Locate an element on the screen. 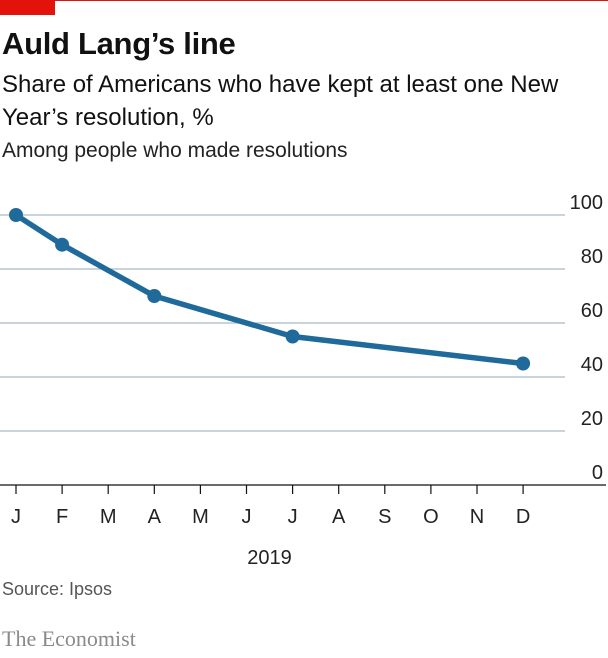  x-tick-label: D is located at coordinates (523, 517).